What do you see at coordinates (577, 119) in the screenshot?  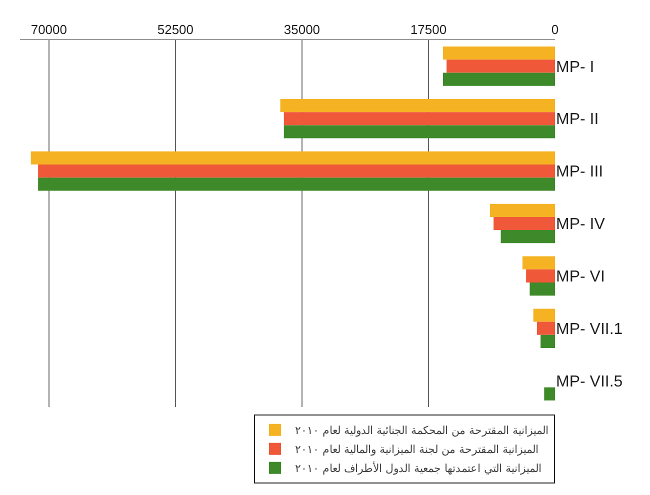 I see `y-tick-label: MP- II` at bounding box center [577, 119].